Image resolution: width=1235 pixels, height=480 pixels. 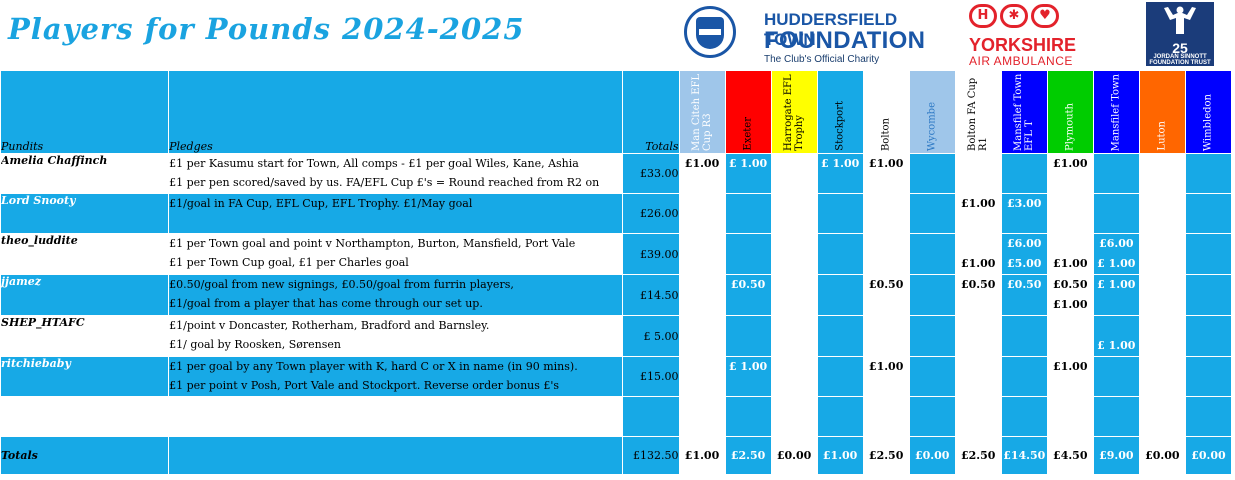 I want to click on match-header-label: Mansfilef Town EFL T, so click(x=1024, y=112).